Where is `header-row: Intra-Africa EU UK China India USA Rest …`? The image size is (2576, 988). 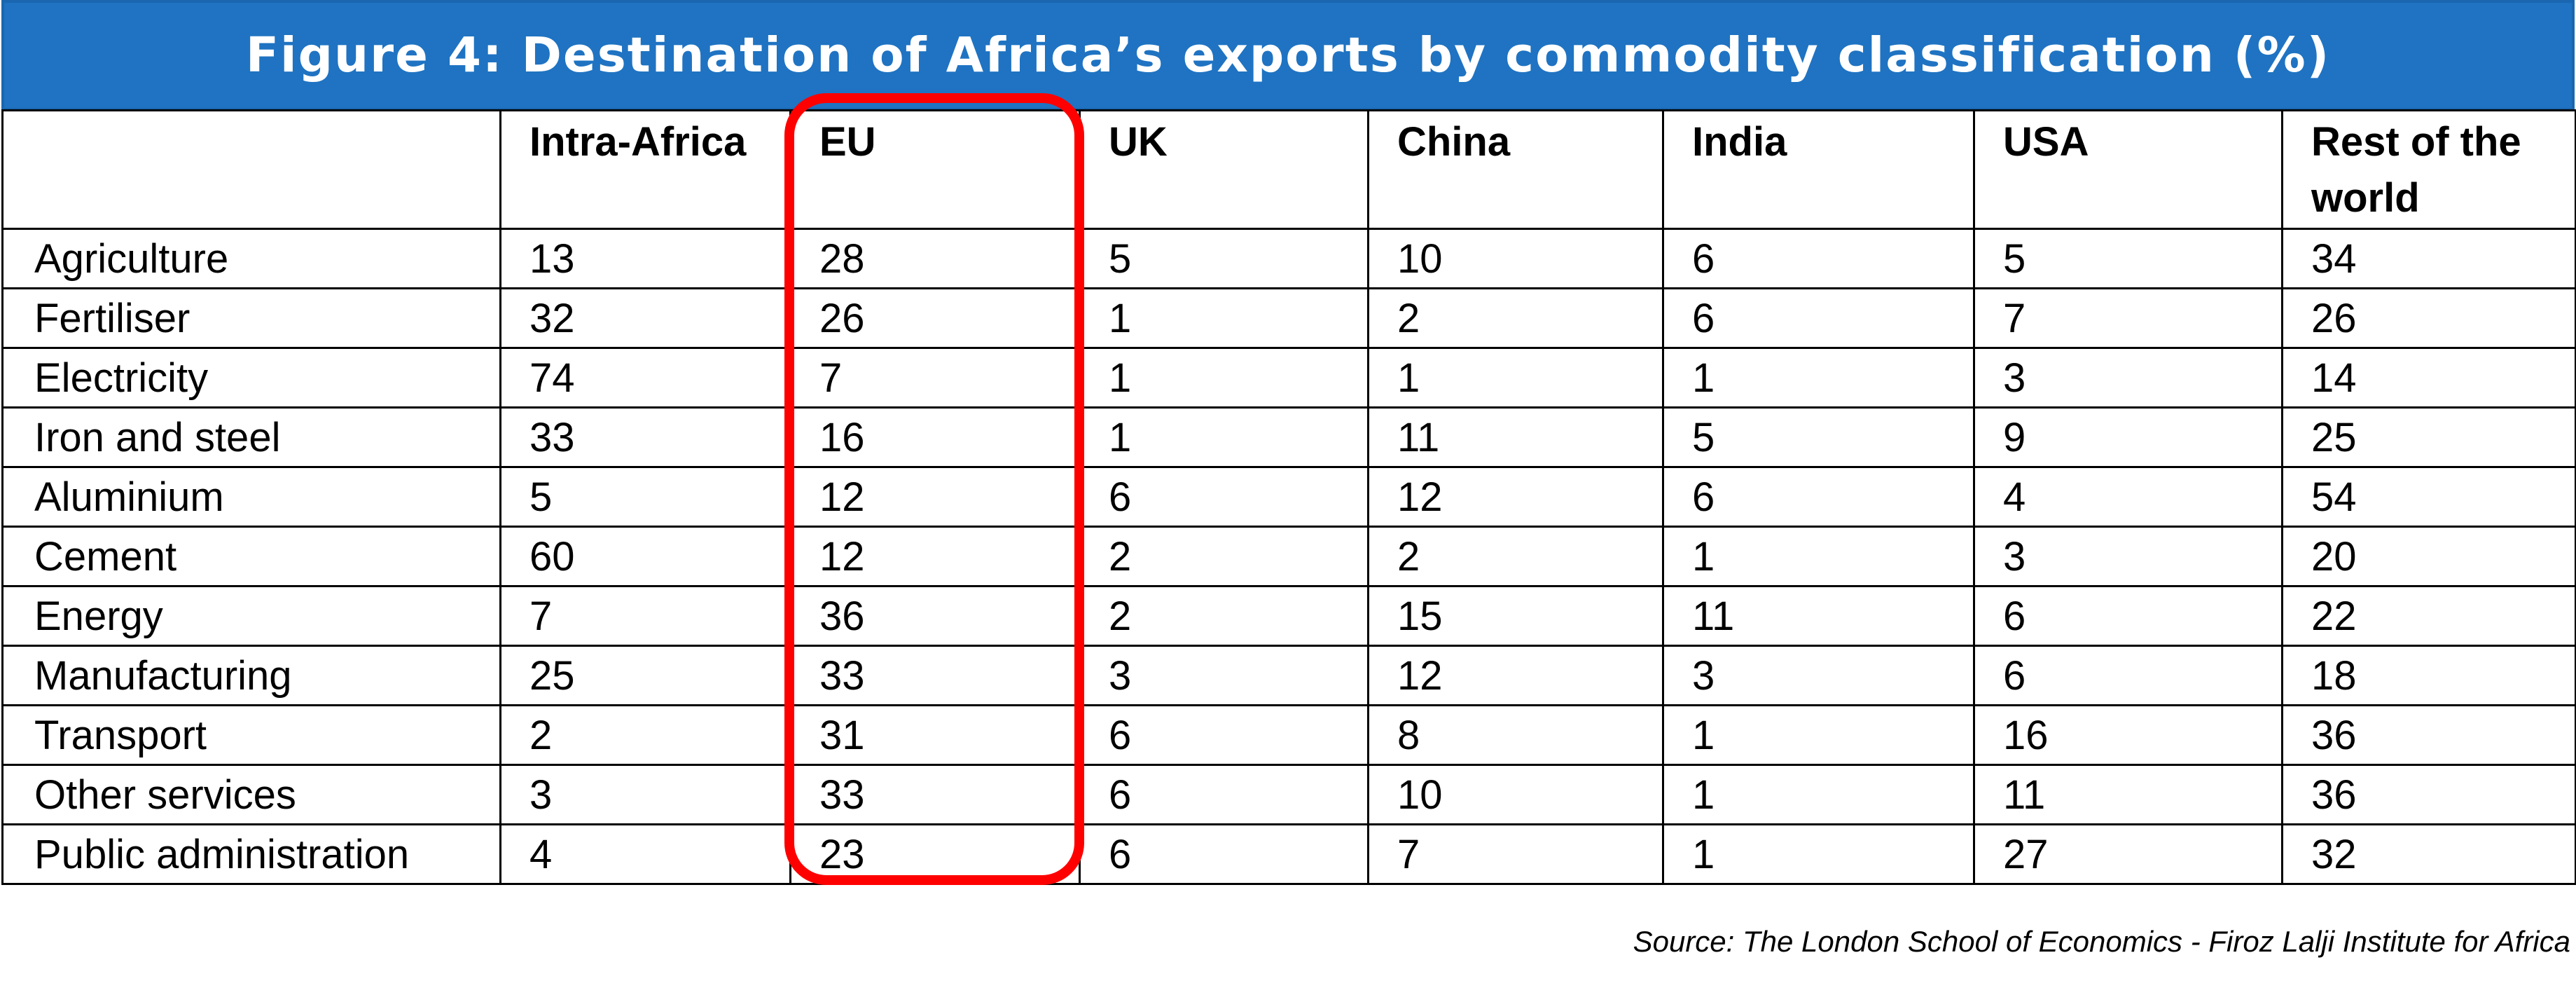 header-row: Intra-Africa EU UK China India USA Rest … is located at coordinates (1289, 169).